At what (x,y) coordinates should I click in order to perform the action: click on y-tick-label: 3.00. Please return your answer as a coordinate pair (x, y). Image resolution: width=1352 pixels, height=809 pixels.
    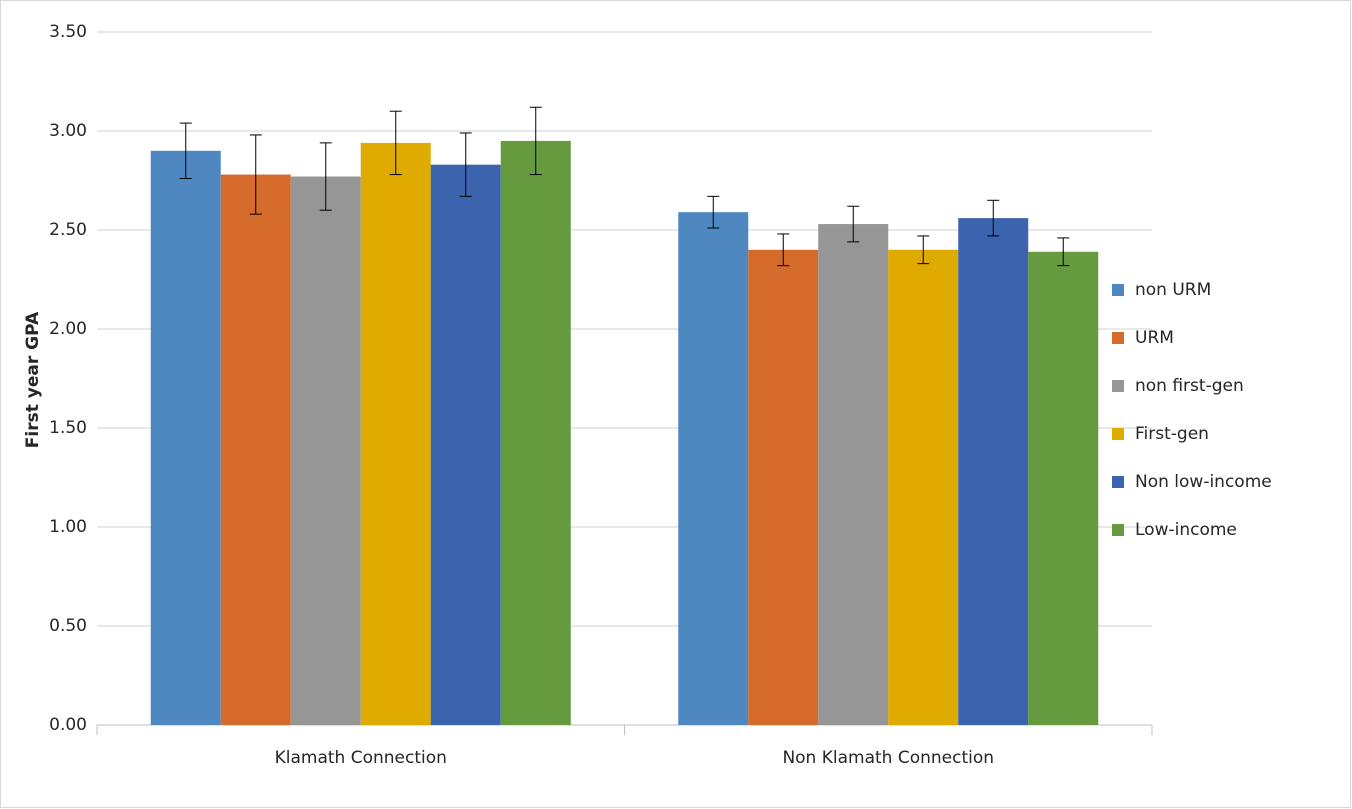
    Looking at the image, I should click on (68, 131).